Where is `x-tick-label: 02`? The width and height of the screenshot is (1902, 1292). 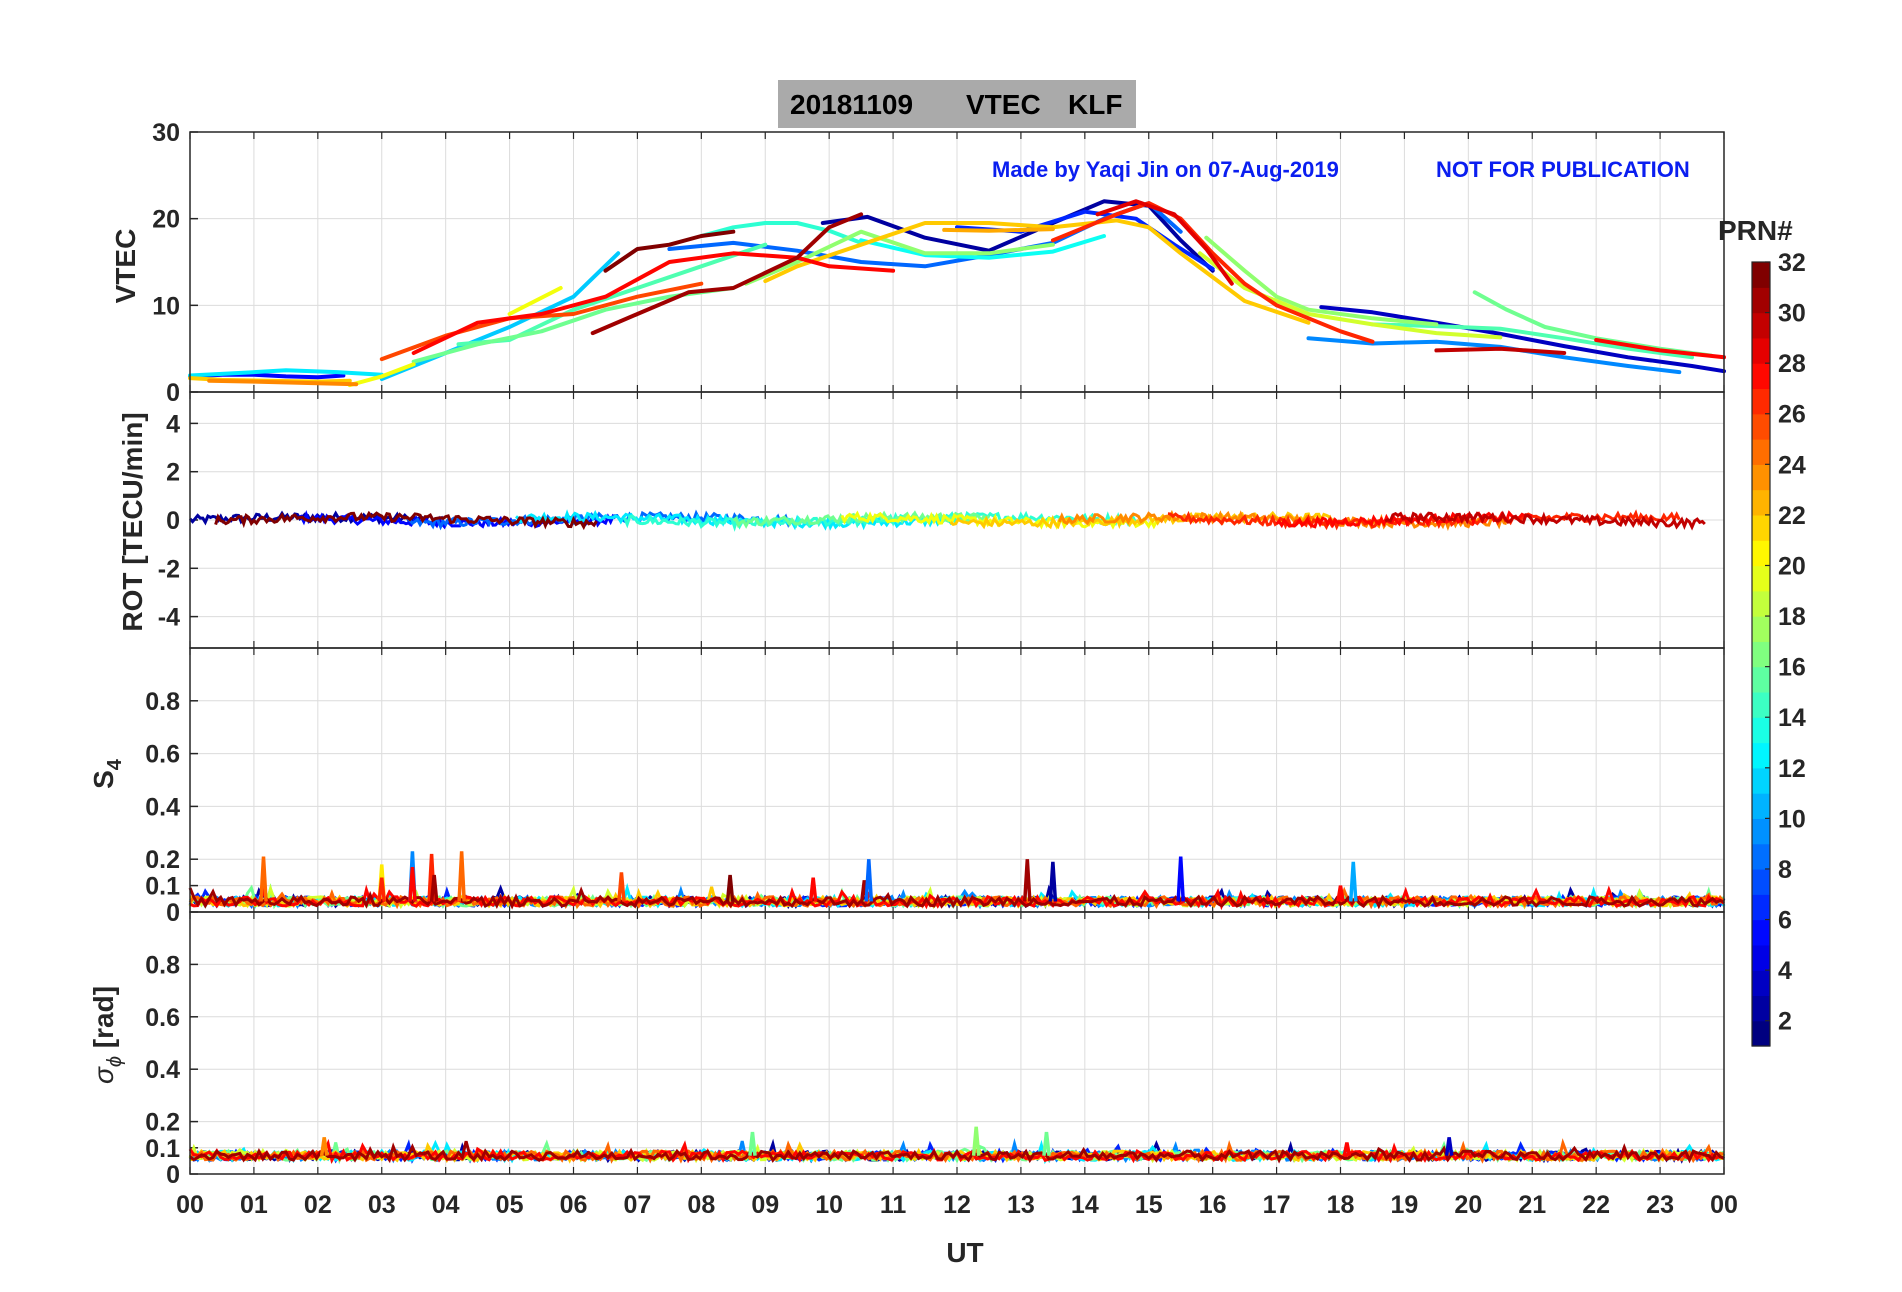 x-tick-label: 02 is located at coordinates (318, 1205).